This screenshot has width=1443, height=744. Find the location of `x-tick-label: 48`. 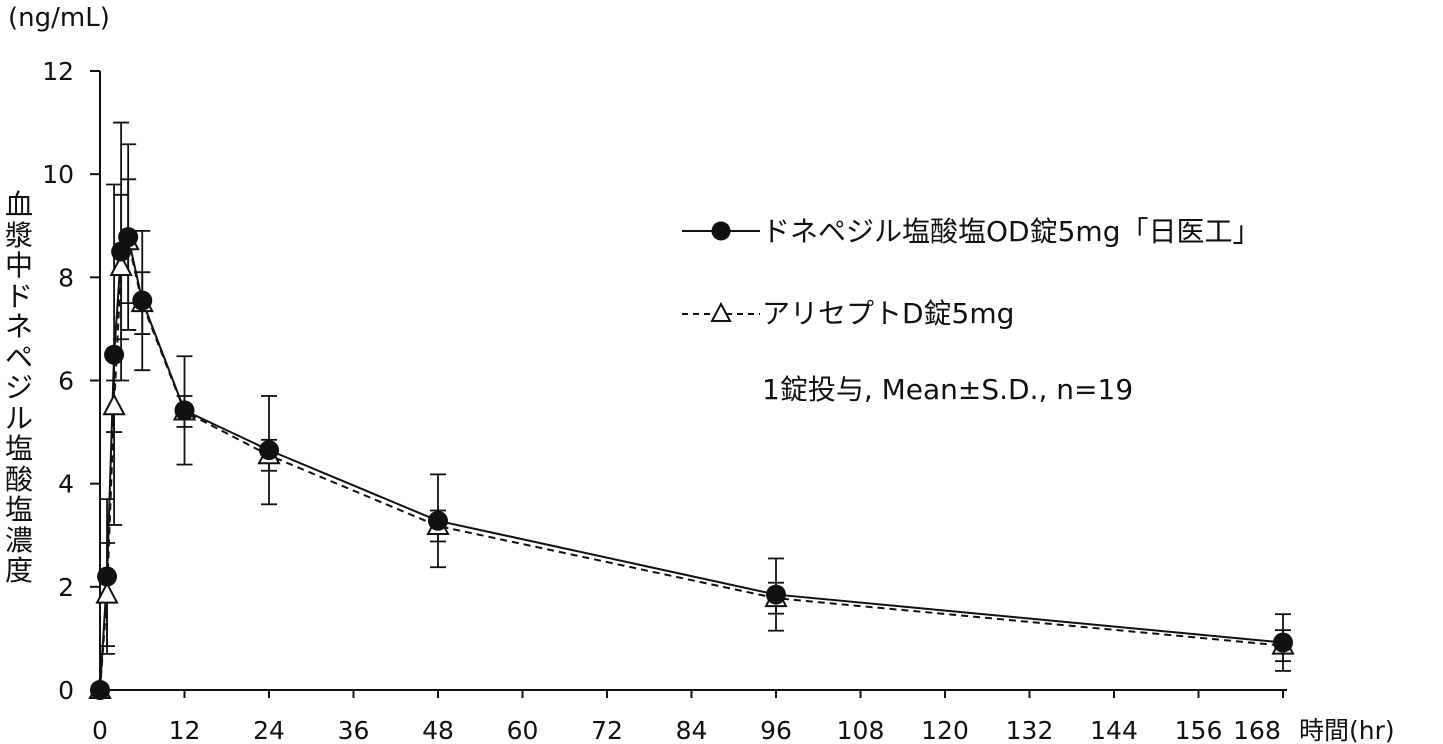

x-tick-label: 48 is located at coordinates (438, 730).